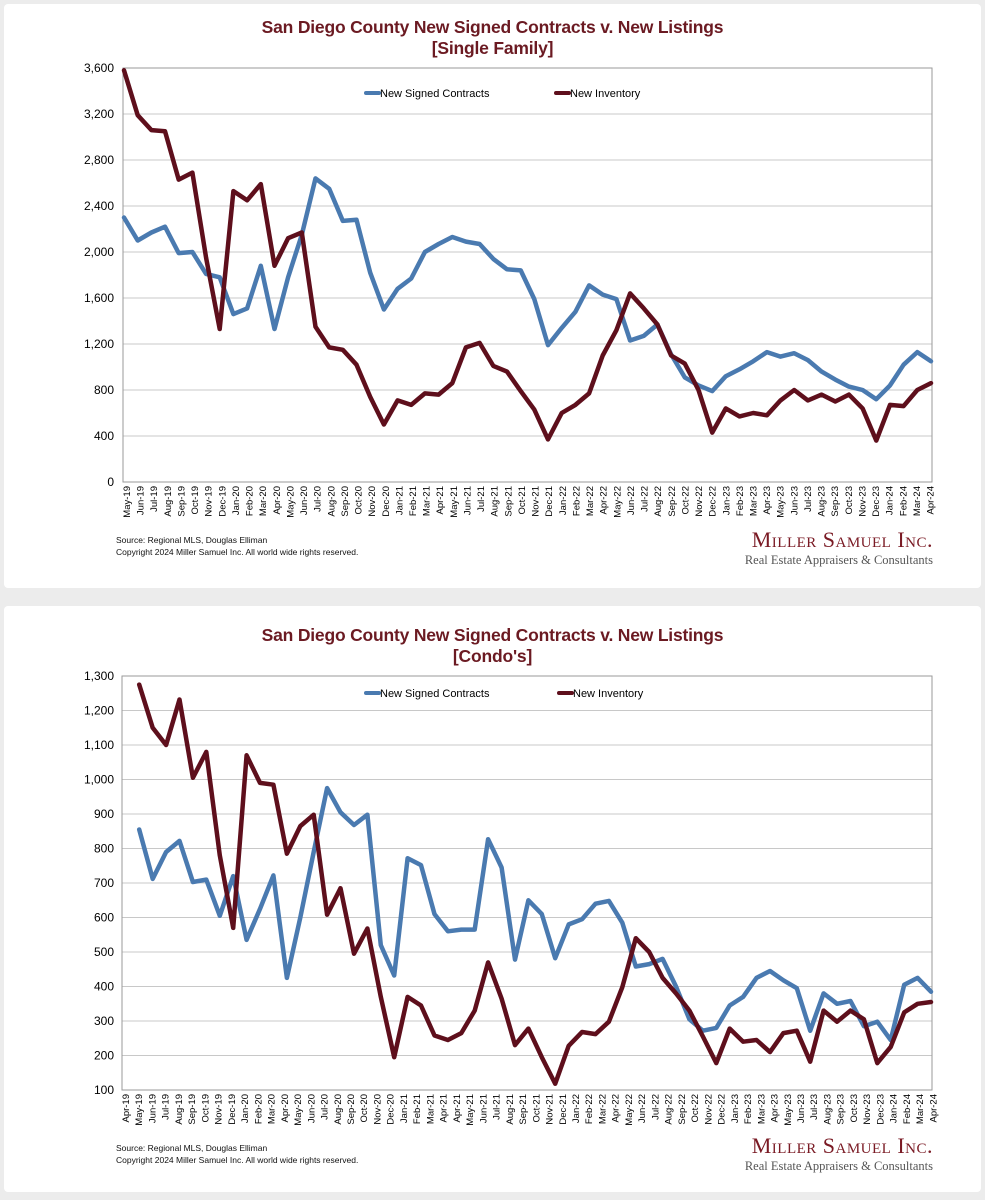  Describe the element at coordinates (99, 745) in the screenshot. I see `y-tick-label: 1,100` at that location.